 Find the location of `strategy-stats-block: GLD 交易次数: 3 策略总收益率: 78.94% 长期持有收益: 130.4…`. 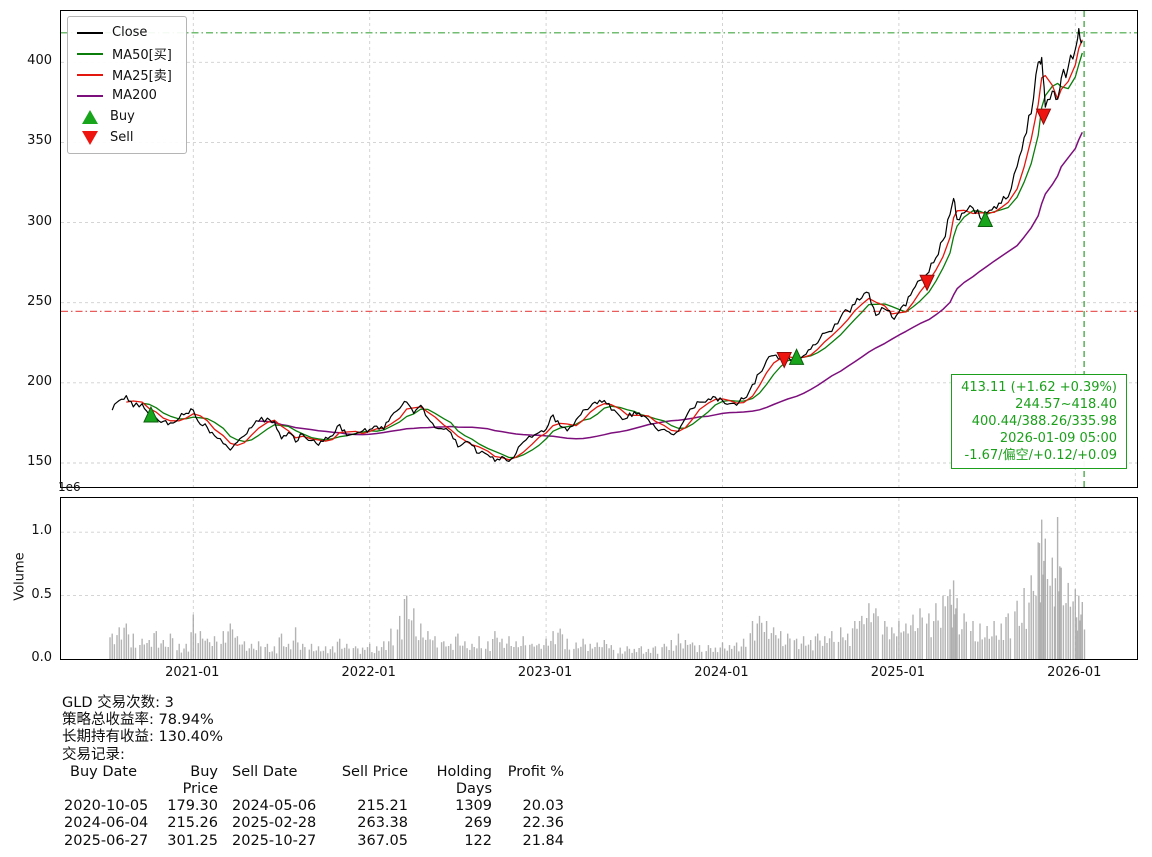

strategy-stats-block: GLD 交易次数: 3 策略总收益率: 78.94% 长期持有收益: 130.4… is located at coordinates (313, 772).